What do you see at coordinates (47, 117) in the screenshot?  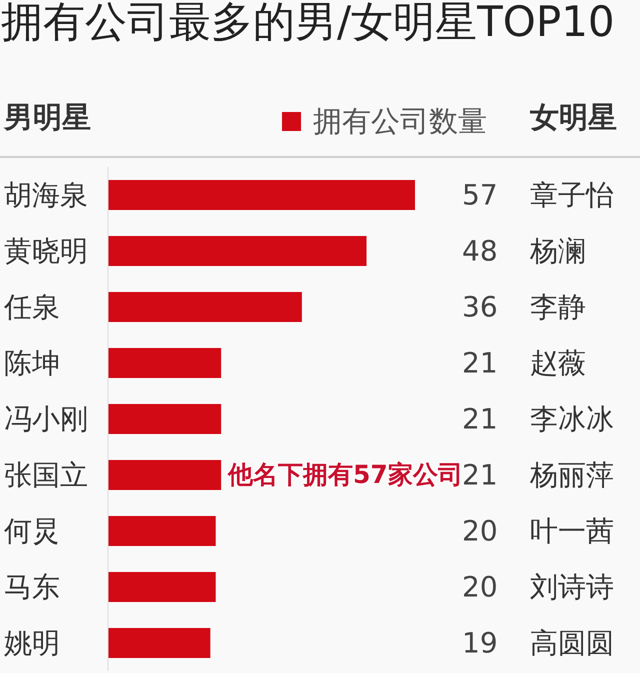 I see `y-axis-title: 男明星` at bounding box center [47, 117].